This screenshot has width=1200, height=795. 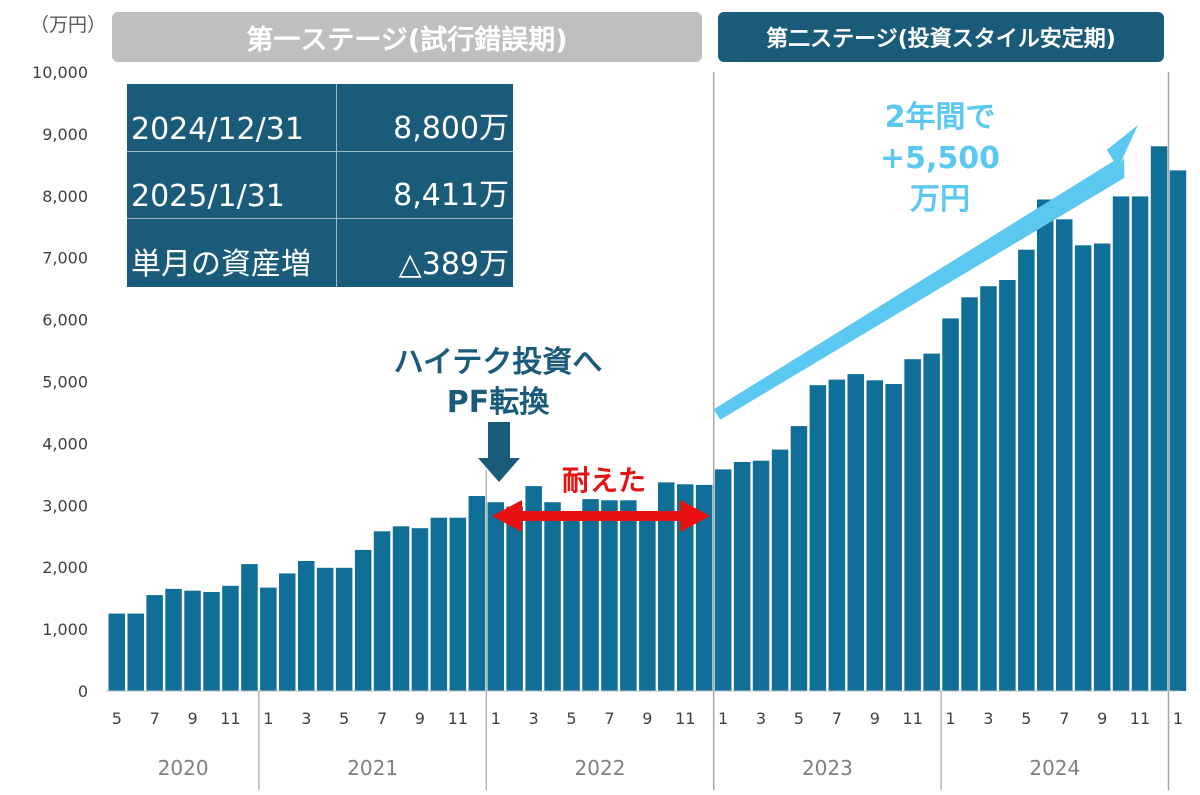 What do you see at coordinates (600, 768) in the screenshot?
I see `year-label: 2022` at bounding box center [600, 768].